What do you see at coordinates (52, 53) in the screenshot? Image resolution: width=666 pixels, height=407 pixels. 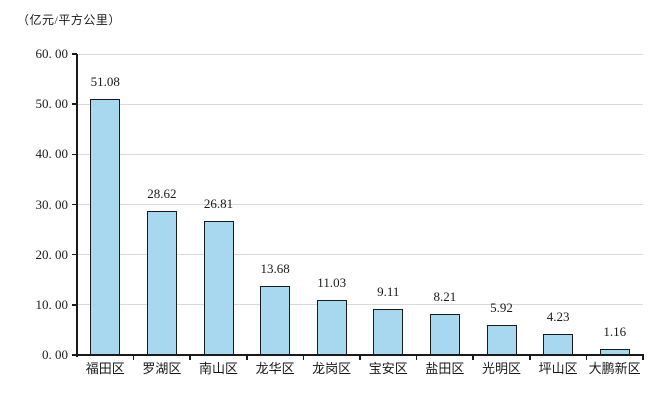 I see `y-tick-label: 60. 00` at bounding box center [52, 53].